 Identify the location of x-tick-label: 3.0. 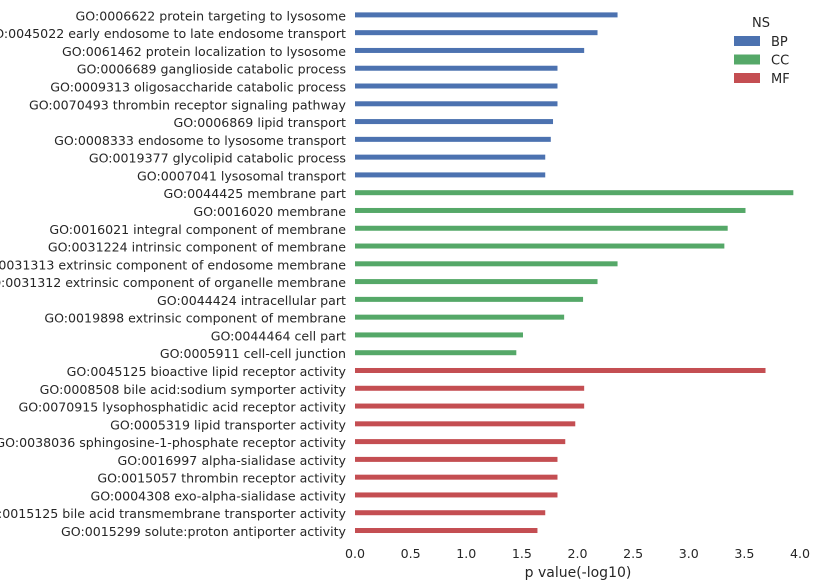
(689, 553).